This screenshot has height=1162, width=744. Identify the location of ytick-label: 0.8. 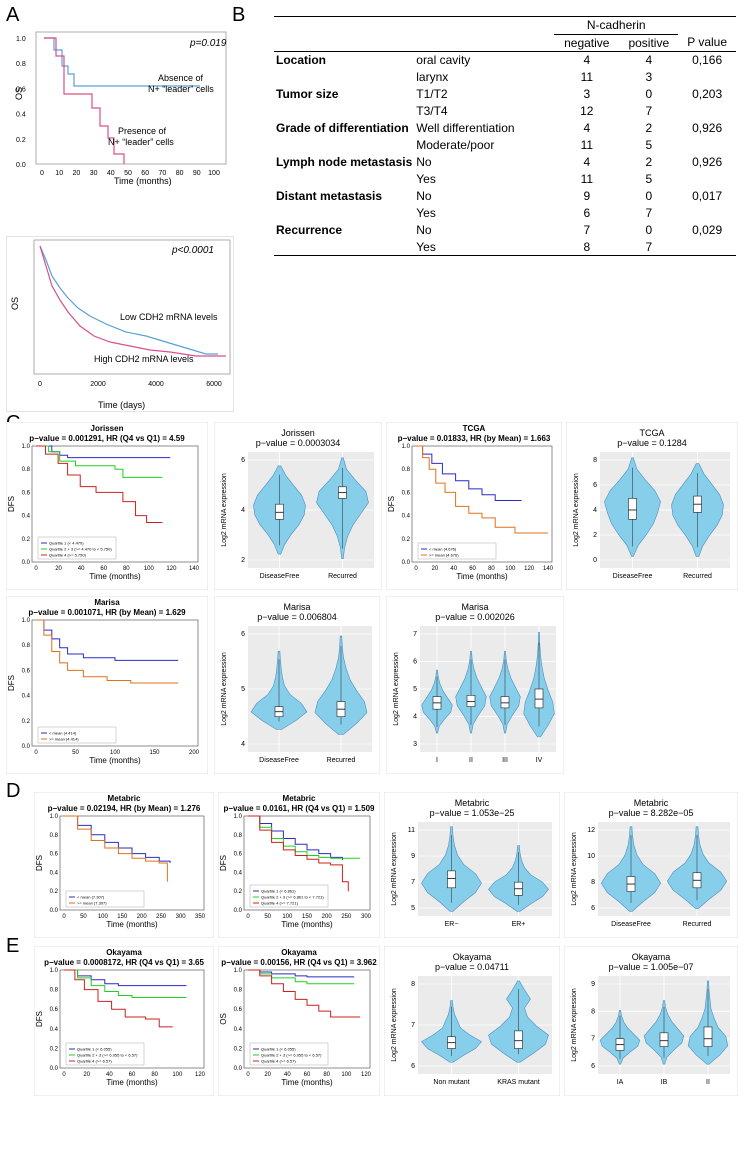
(21, 64).